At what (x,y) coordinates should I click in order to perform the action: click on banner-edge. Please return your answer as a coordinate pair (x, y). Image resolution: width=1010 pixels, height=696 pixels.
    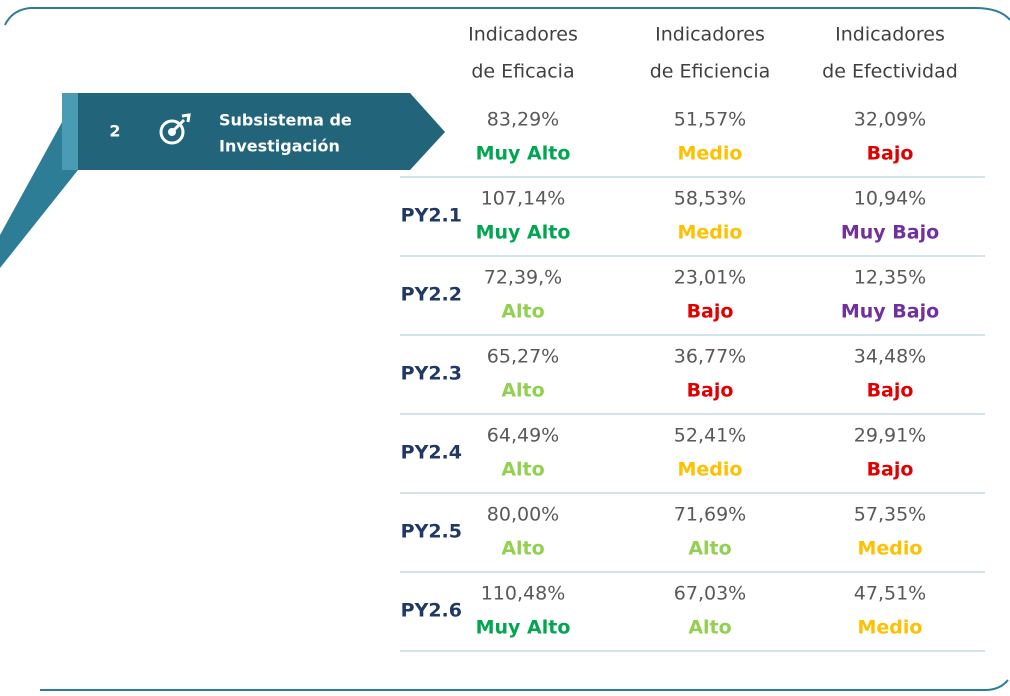
    Looking at the image, I should click on (71, 131).